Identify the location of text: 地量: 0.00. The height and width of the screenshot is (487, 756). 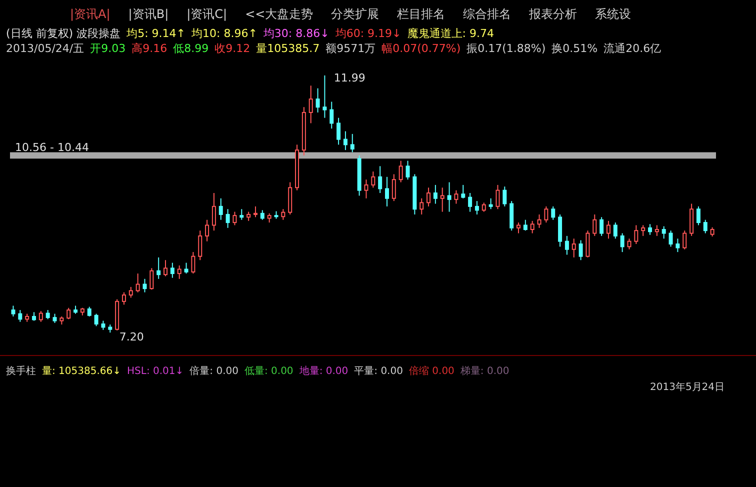
(323, 371).